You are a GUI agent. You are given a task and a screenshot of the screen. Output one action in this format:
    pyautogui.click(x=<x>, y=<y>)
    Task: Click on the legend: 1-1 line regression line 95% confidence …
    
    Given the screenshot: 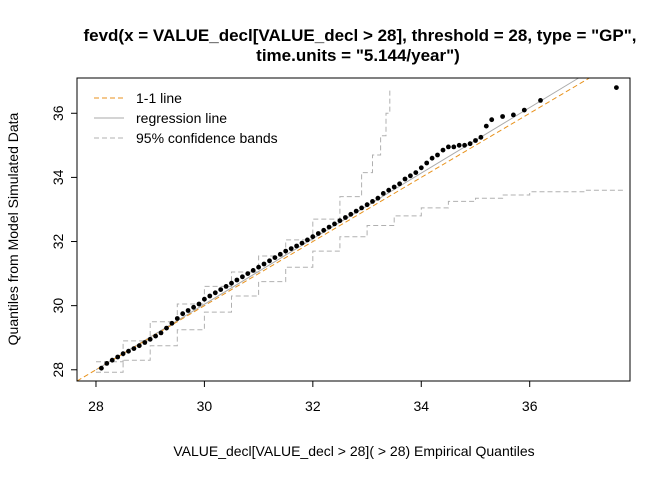 What is the action you would take?
    pyautogui.click(x=186, y=118)
    